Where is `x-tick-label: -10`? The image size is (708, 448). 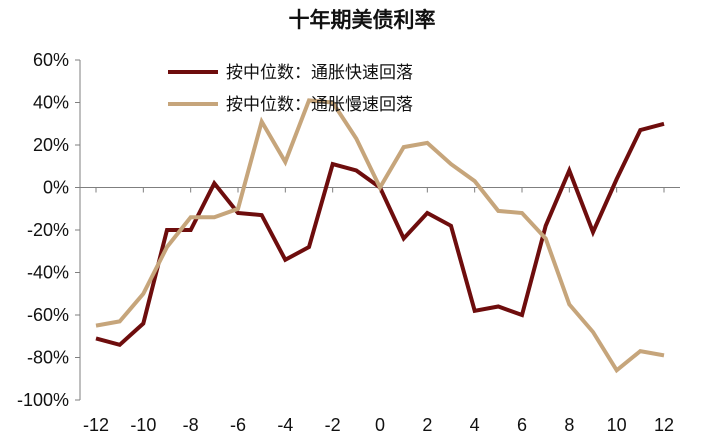 x-tick-label: -10 is located at coordinates (143, 425).